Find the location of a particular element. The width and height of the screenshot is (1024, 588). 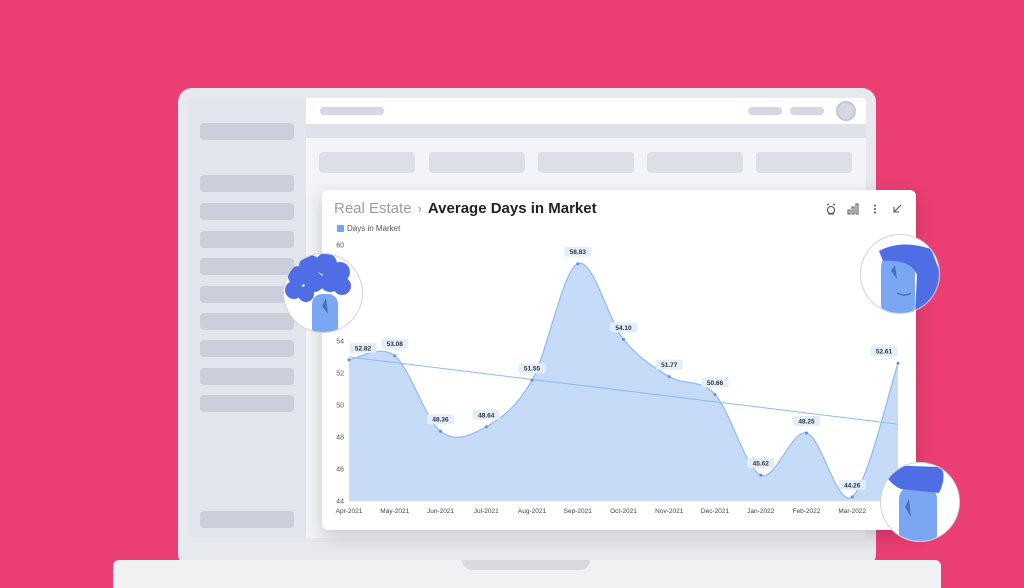

data-label: 48.36 is located at coordinates (440, 420).